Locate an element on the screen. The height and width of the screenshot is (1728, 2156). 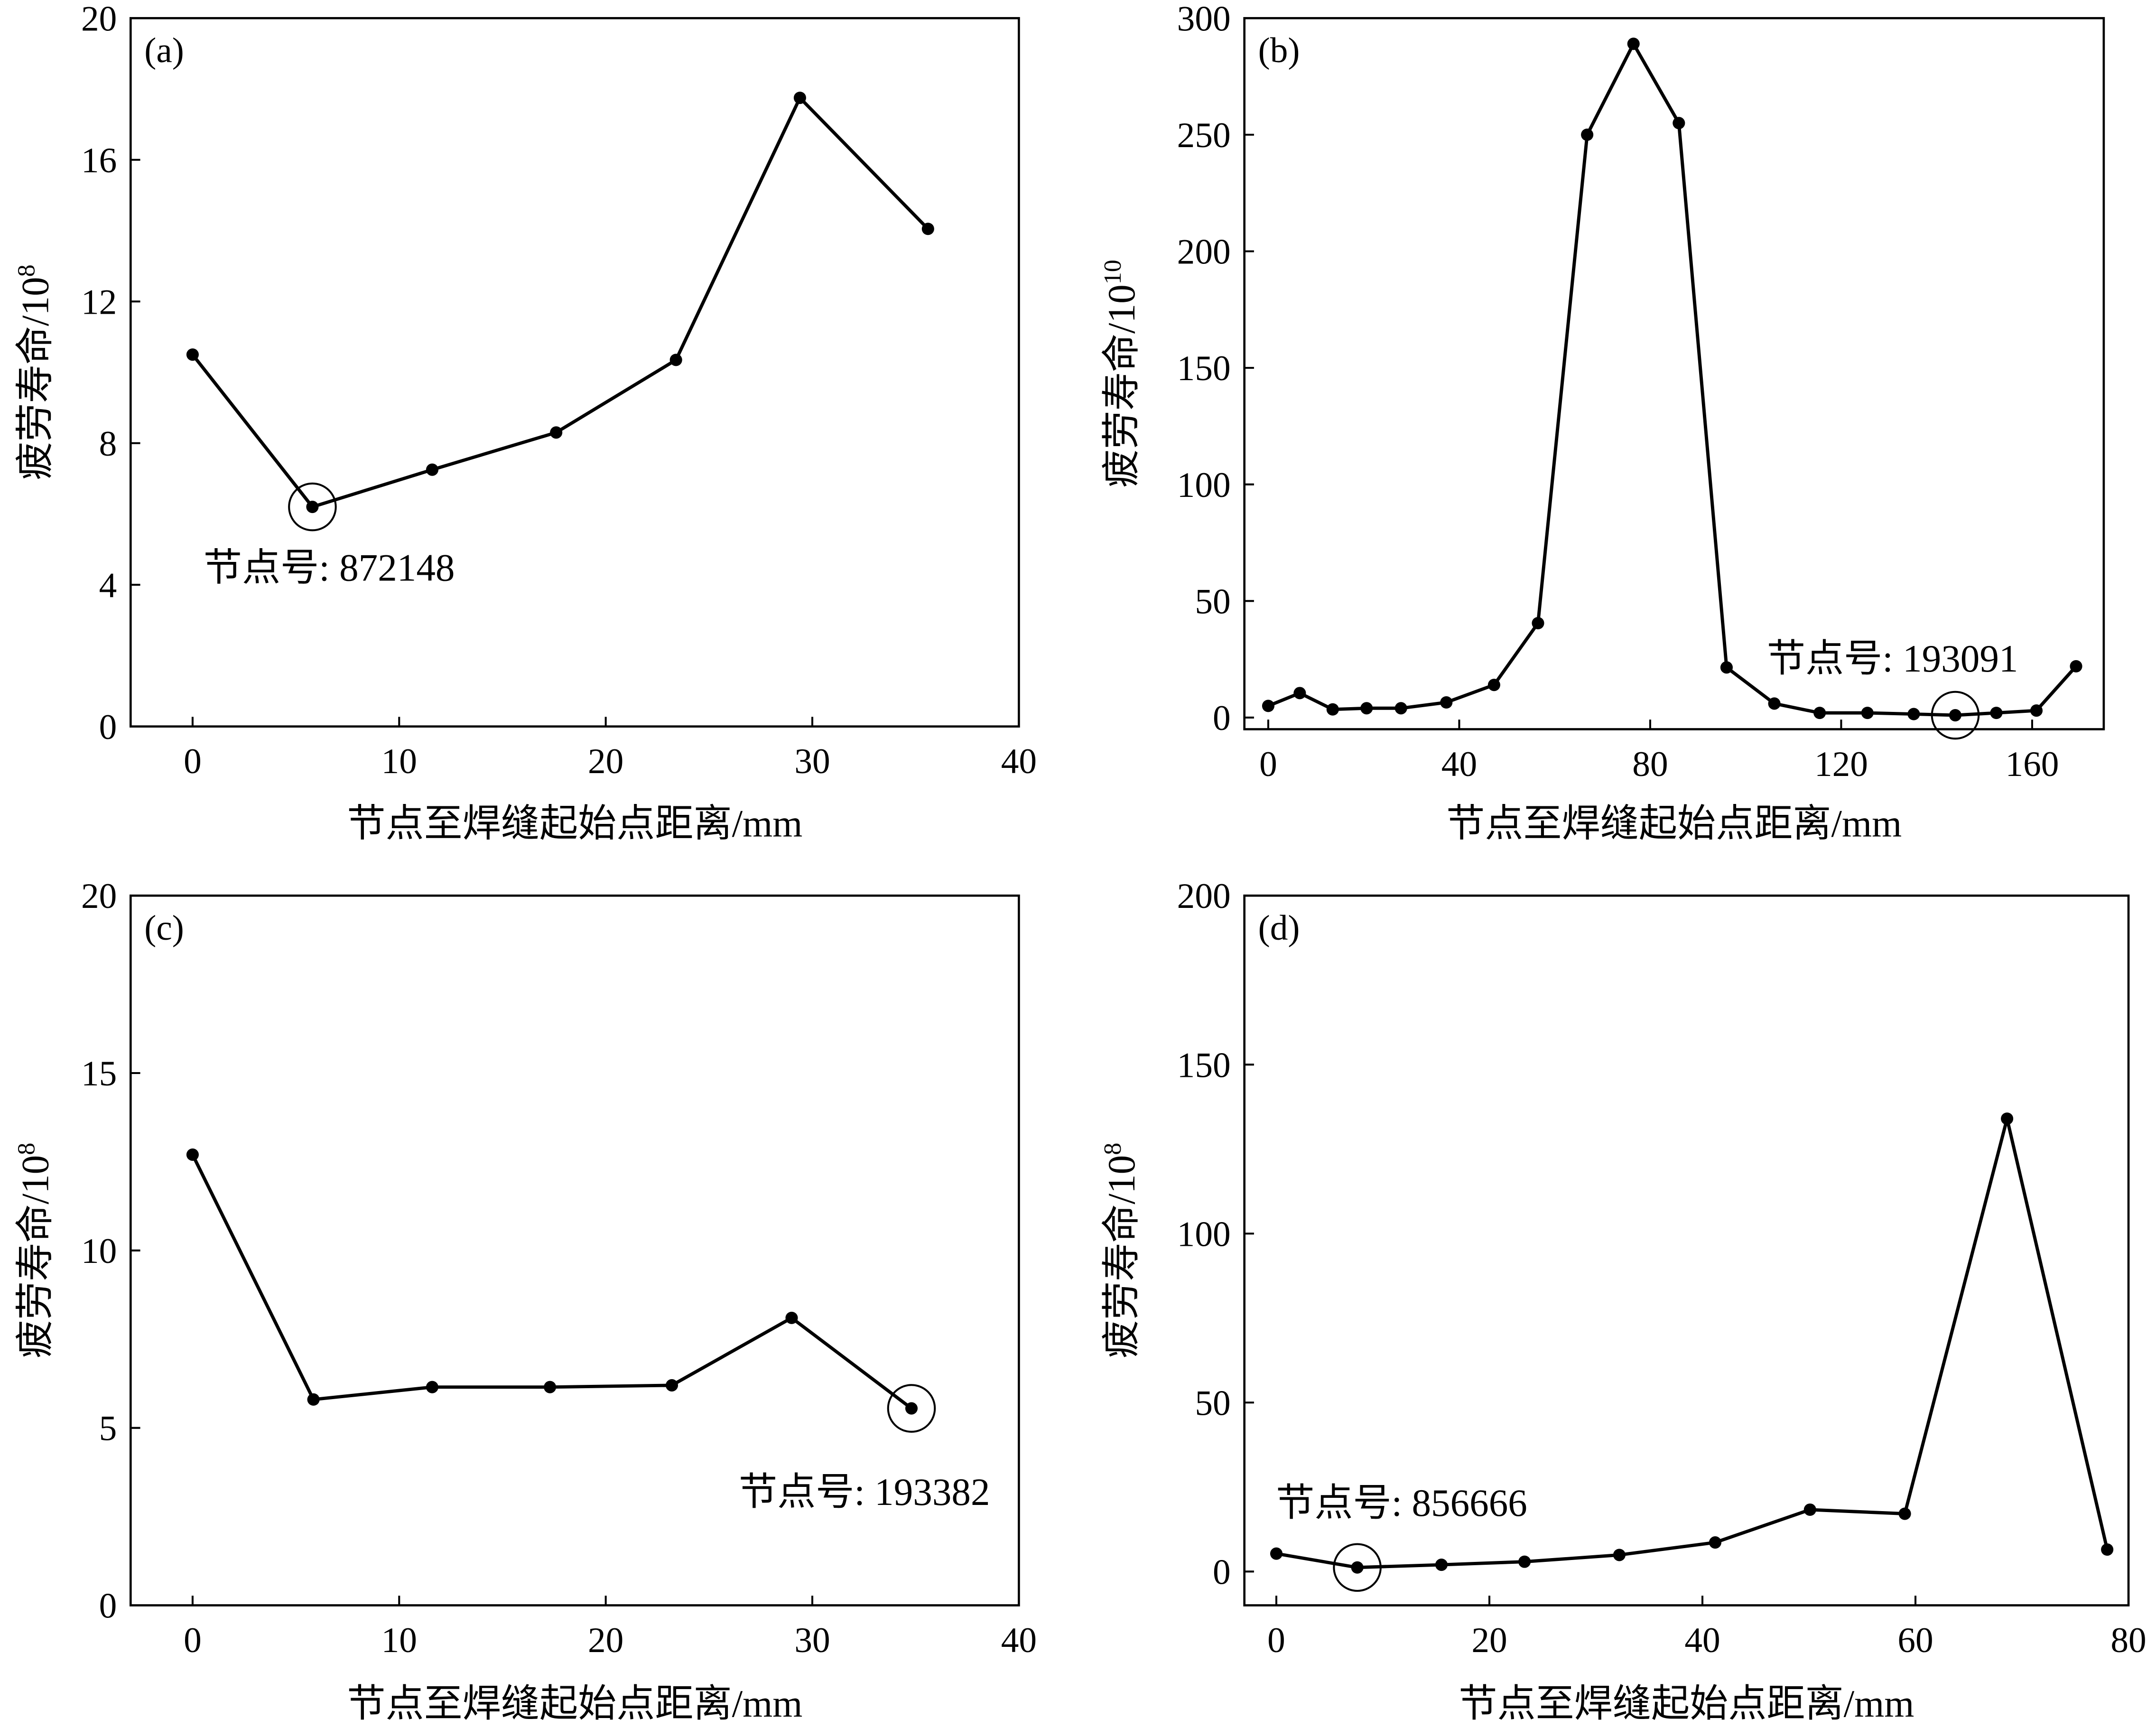
y-tick-label: 12 is located at coordinates (99, 302).